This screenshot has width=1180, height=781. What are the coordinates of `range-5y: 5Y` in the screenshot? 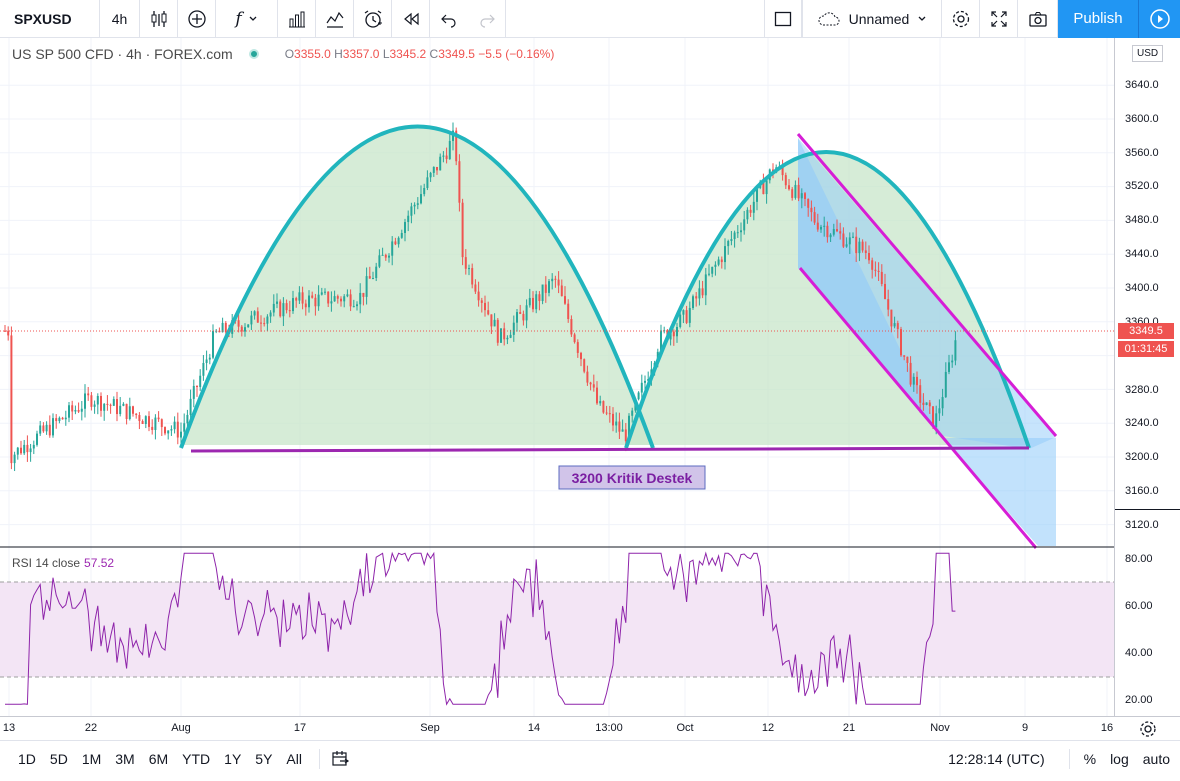 It's located at (264, 758).